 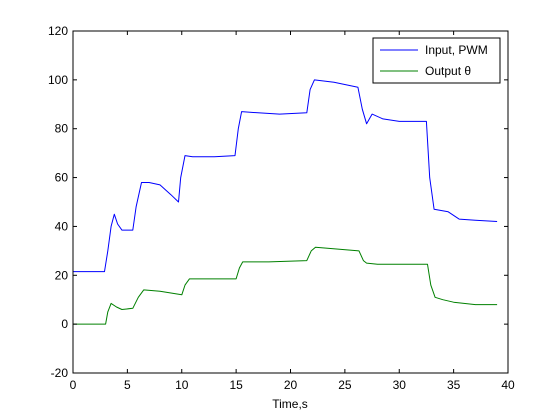 I want to click on legend: Input, PWM Output θ, so click(x=436, y=60).